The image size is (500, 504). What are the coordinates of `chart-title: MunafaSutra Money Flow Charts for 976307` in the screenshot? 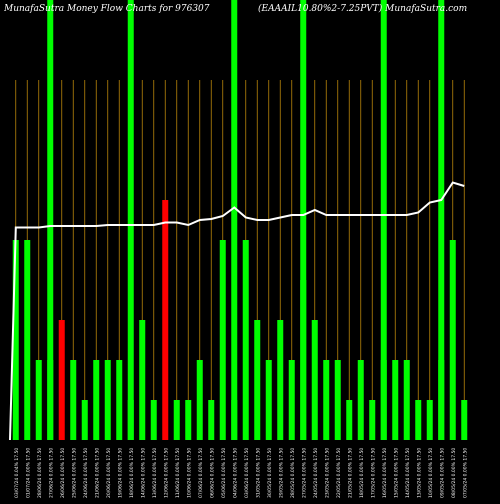 It's located at (107, 9).